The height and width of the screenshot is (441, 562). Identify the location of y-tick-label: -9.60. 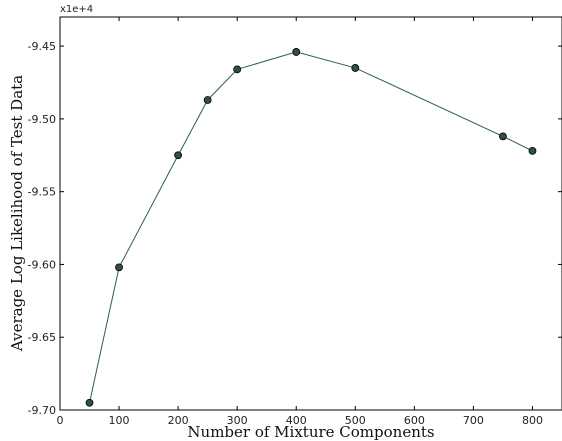
(42, 264).